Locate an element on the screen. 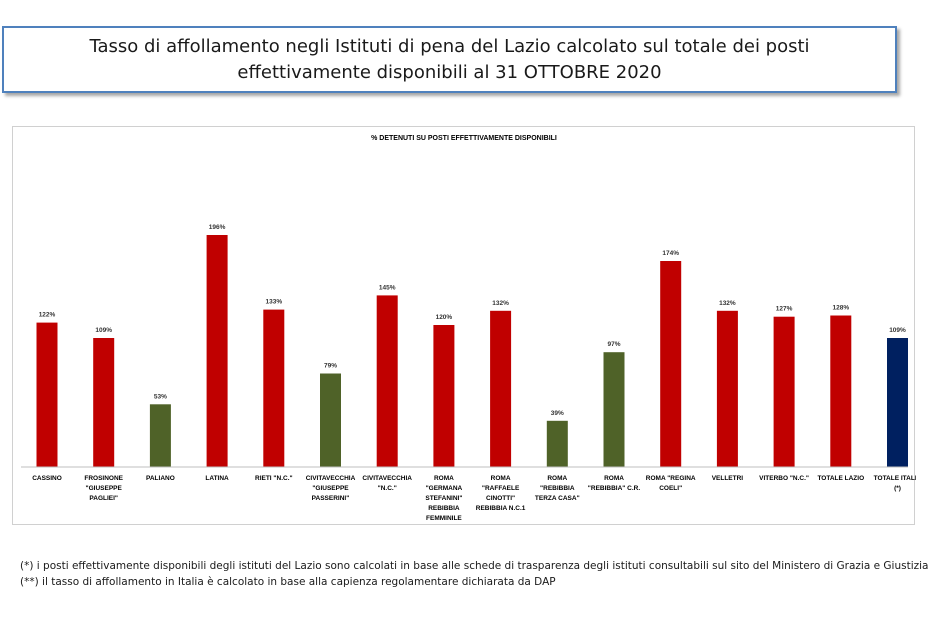 The image size is (946, 627). bar-value-label-9: 39% is located at coordinates (557, 413).